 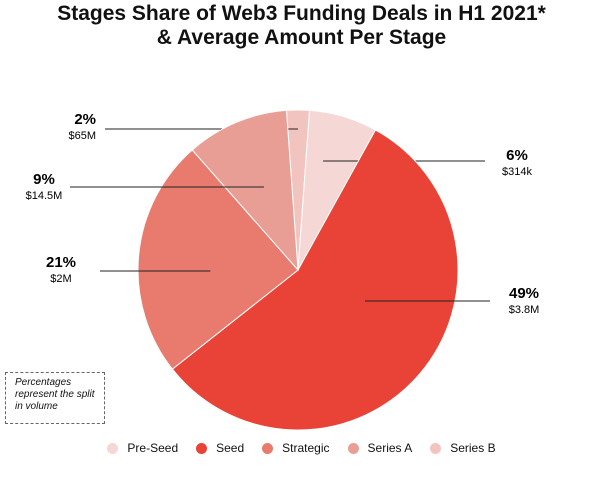 I want to click on pie-slice-strategic, so click(x=218, y=259).